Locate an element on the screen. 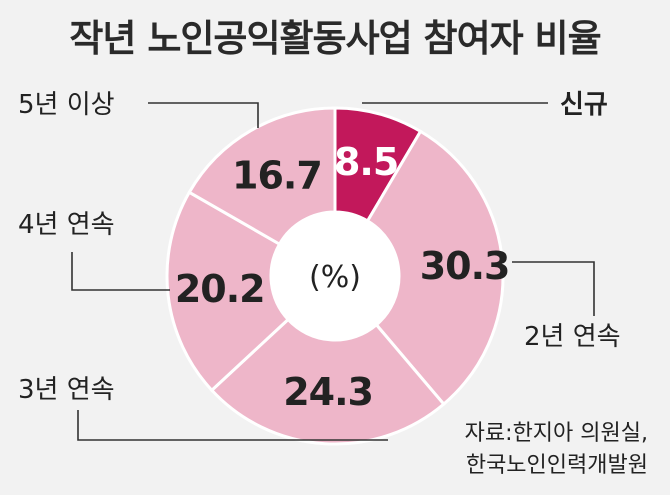 The height and width of the screenshot is (495, 670). value-label-1: 8.5 is located at coordinates (366, 162).